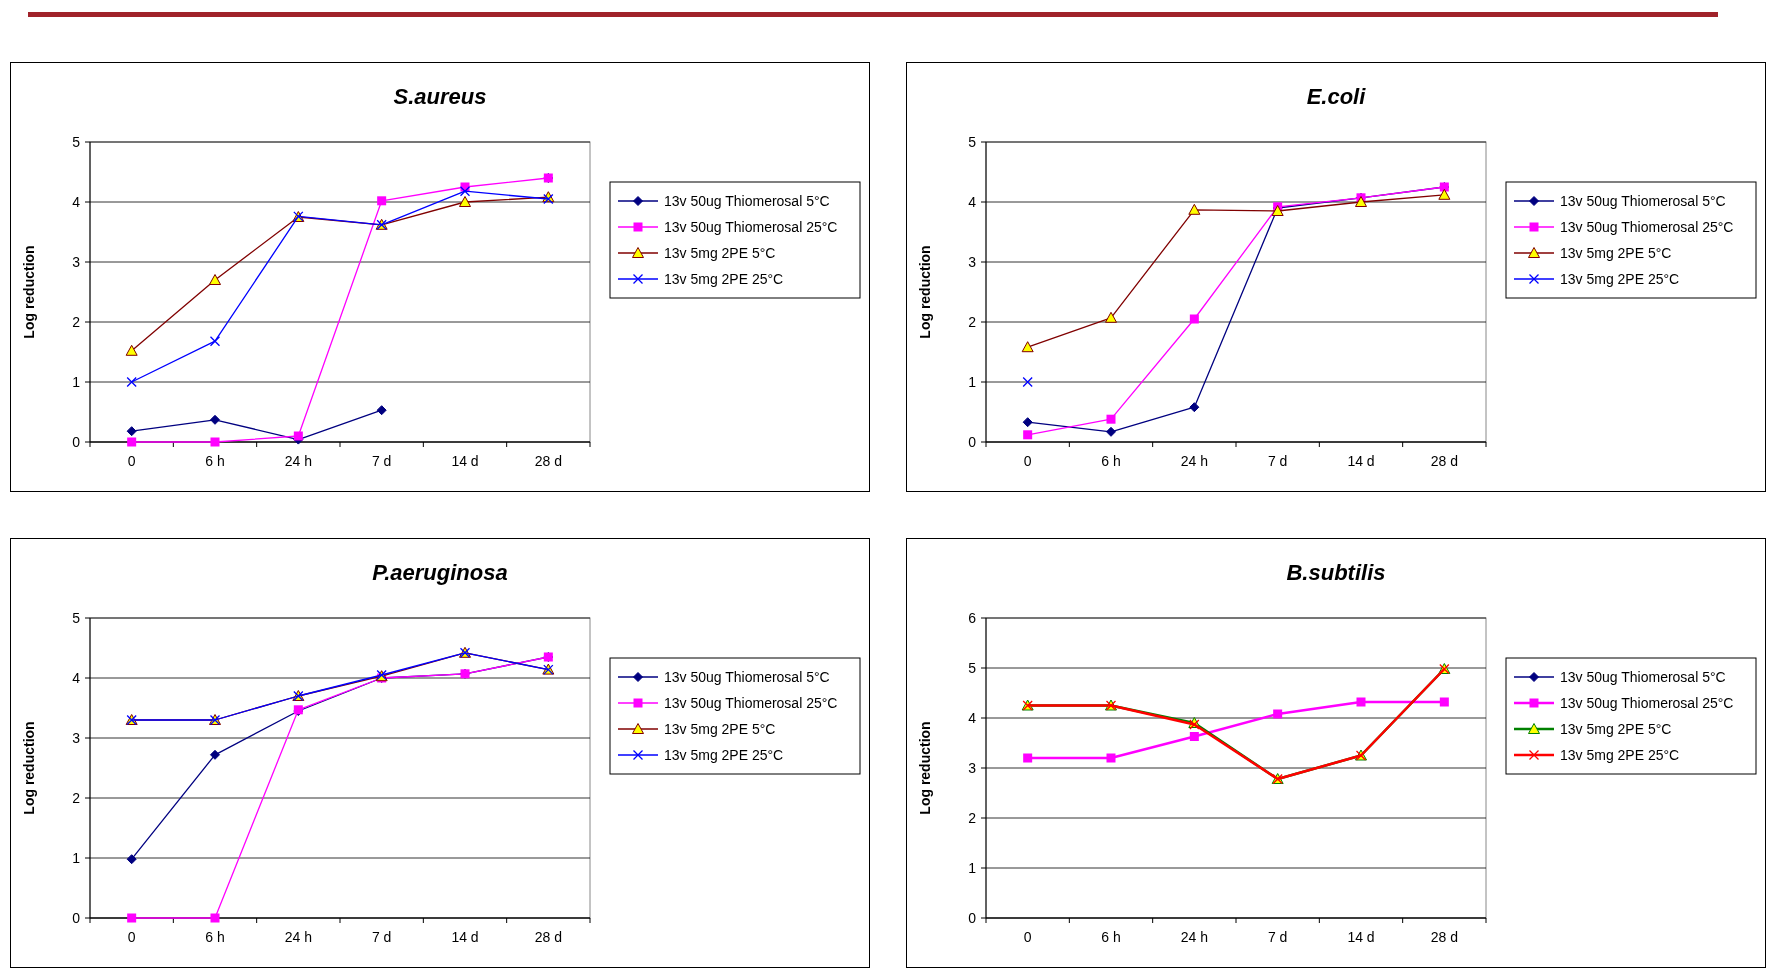 This screenshot has width=1771, height=969. Describe the element at coordinates (1336, 96) in the screenshot. I see `chart-title: E.coli` at that location.